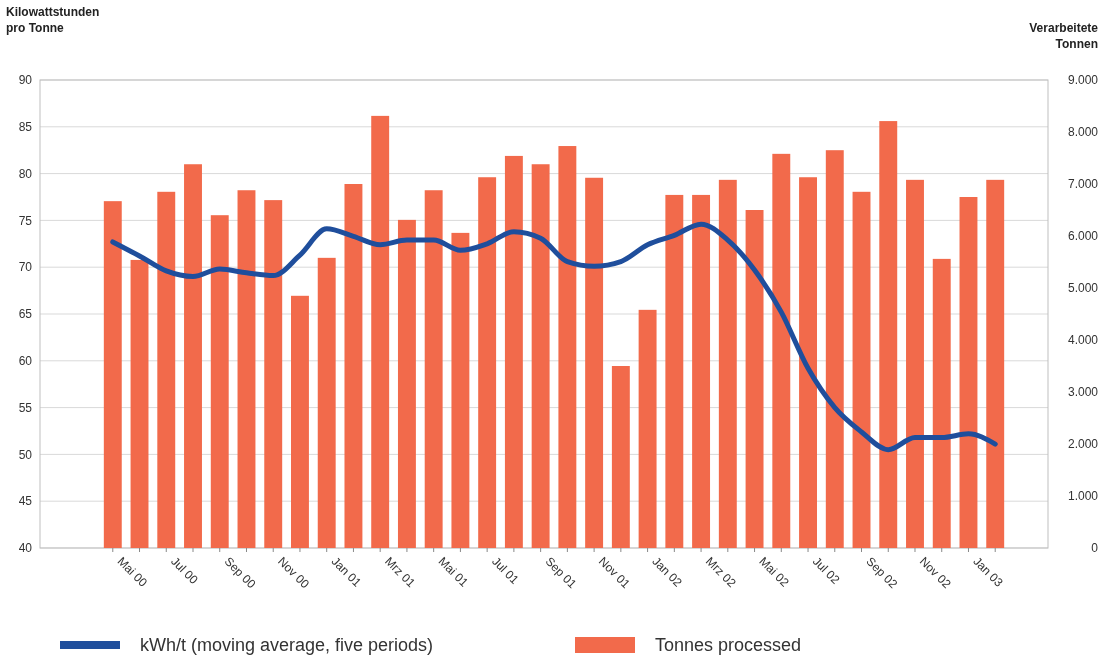 This screenshot has width=1104, height=661. Describe the element at coordinates (1095, 548) in the screenshot. I see `y2-tick-label: 0` at that location.